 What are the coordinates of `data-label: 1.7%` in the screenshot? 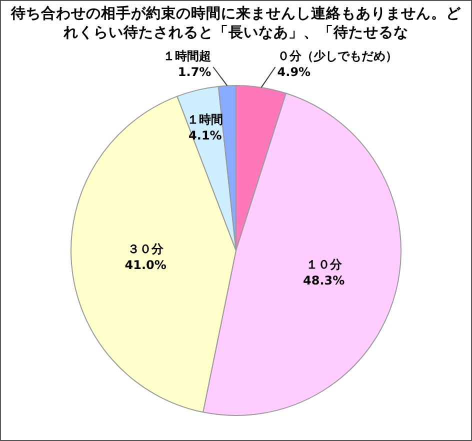 It's located at (195, 72).